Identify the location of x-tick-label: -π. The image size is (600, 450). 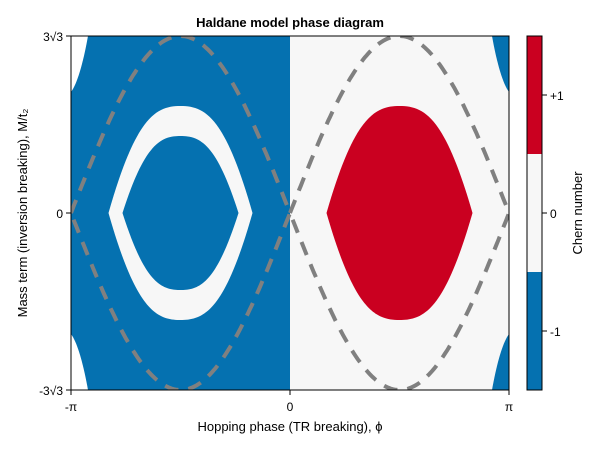
(71, 407).